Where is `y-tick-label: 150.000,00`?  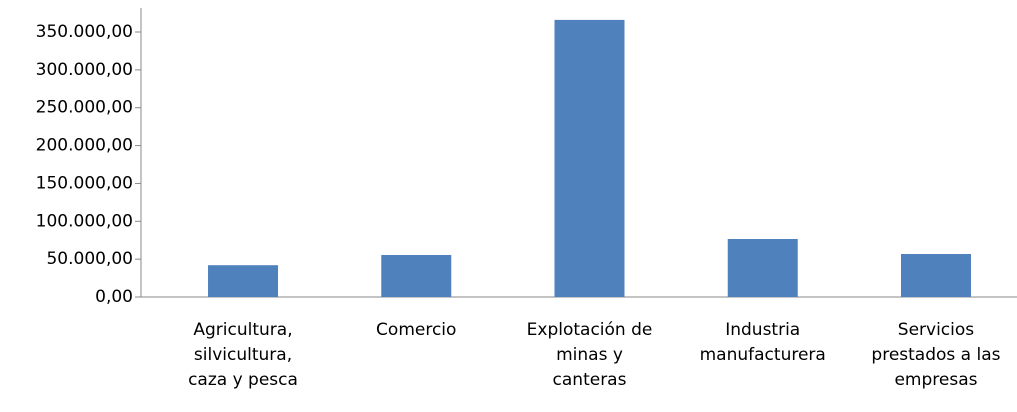 y-tick-label: 150.000,00 is located at coordinates (84, 183).